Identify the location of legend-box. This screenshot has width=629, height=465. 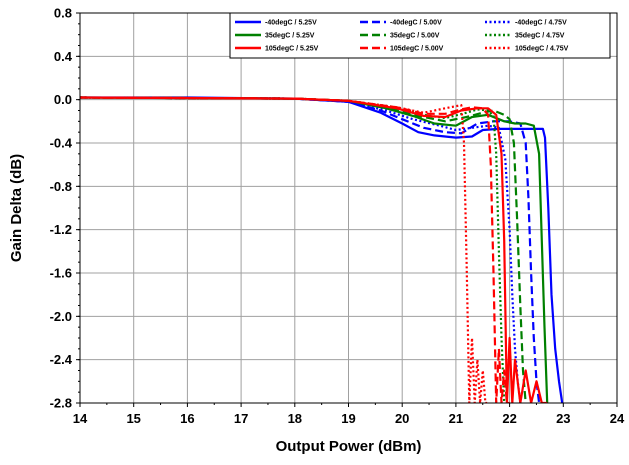
(420, 35).